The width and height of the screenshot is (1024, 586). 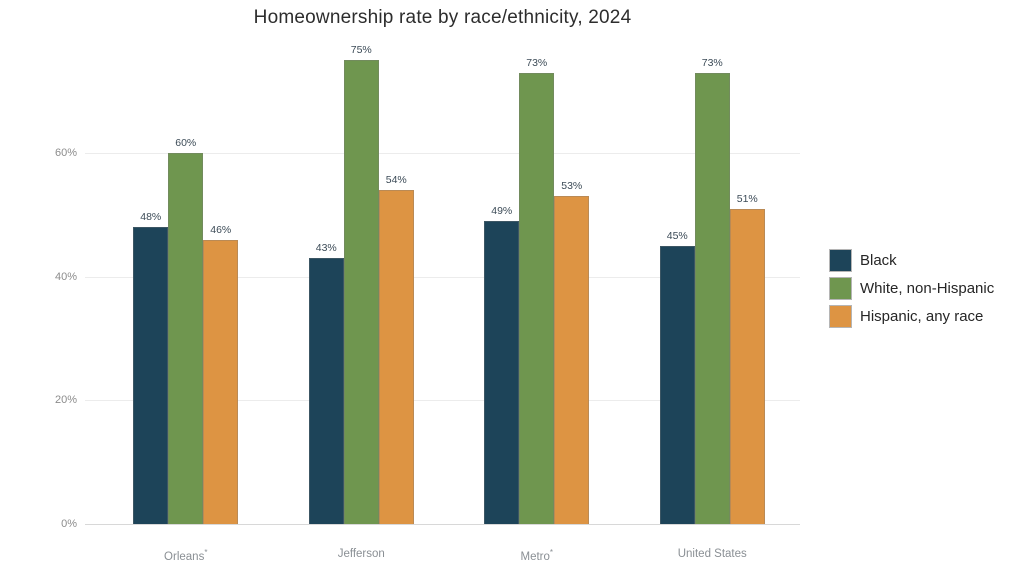 I want to click on bar-group: 48% 60% 46%, so click(x=186, y=282).